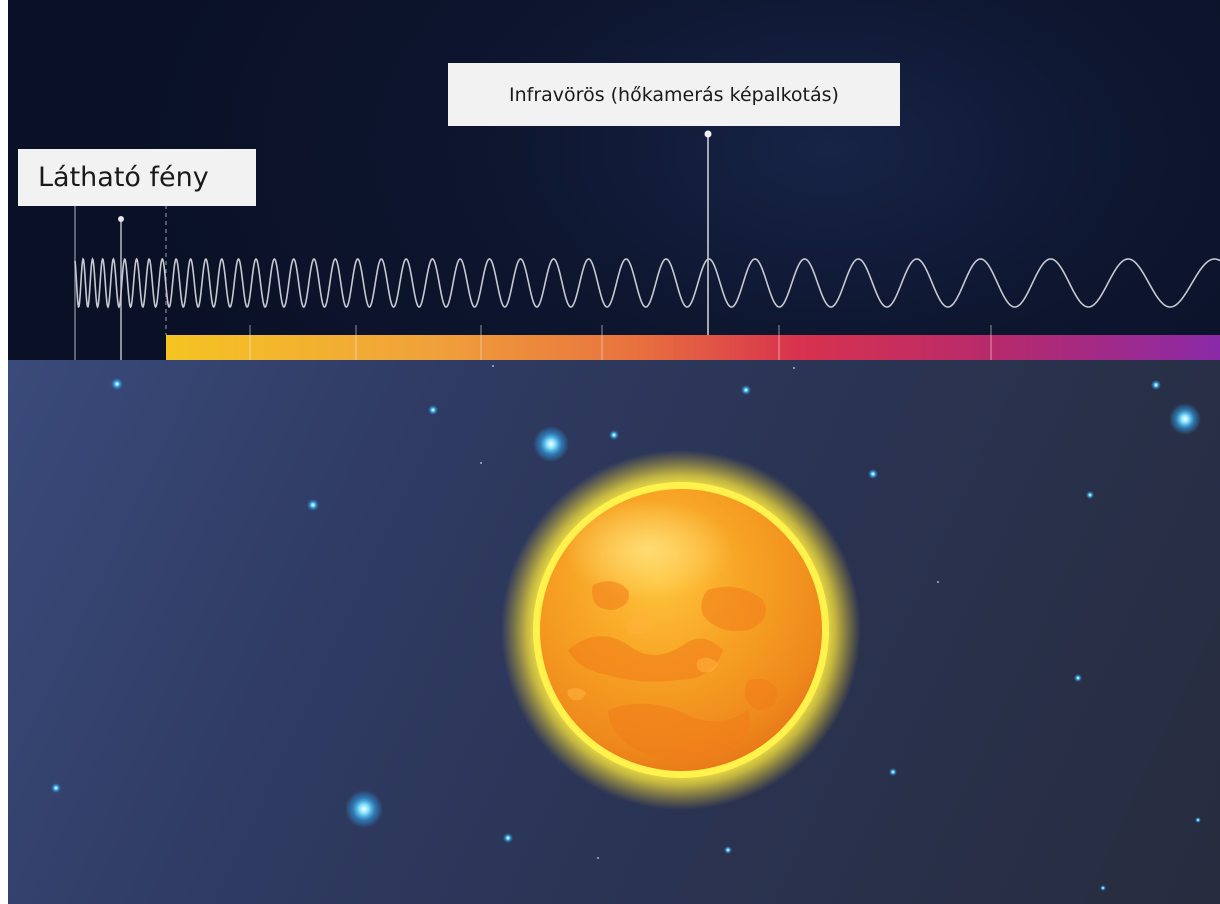 This screenshot has width=1220, height=904. Describe the element at coordinates (642, 658) in the screenshot. I see `sun-surface-spots` at that location.